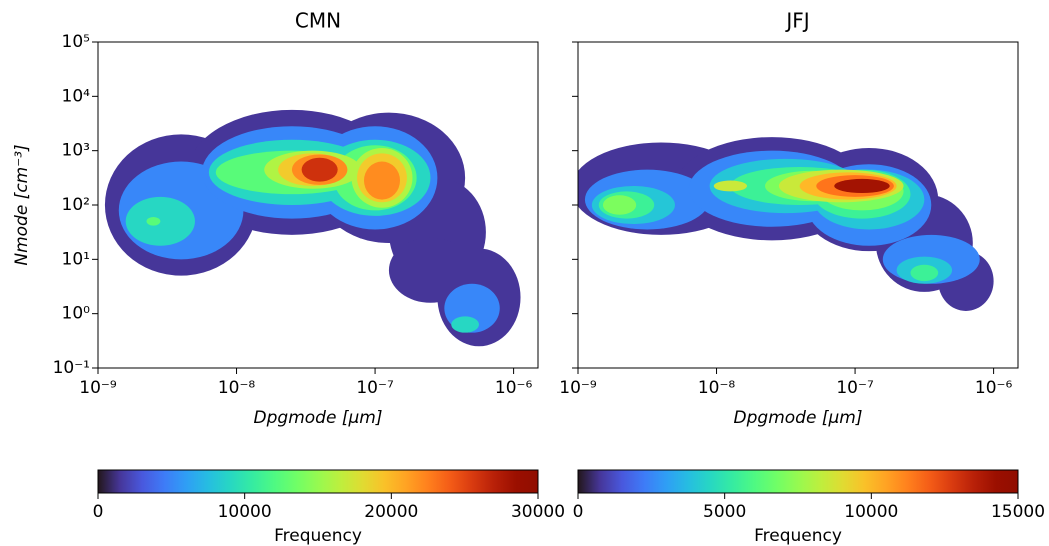 Image resolution: width=1049 pixels, height=546 pixels. Describe the element at coordinates (76, 42) in the screenshot. I see `y-tick-label: 10⁵` at that location.